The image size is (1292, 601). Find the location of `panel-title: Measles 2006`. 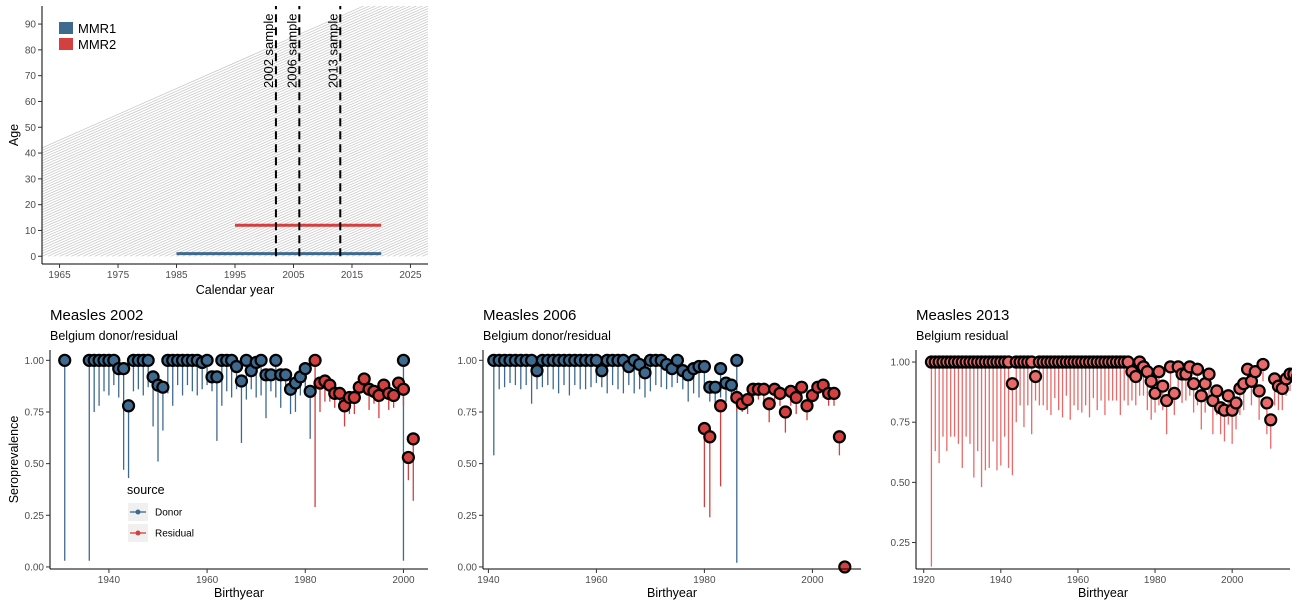

panel-title: Measles 2006 is located at coordinates (529, 315).